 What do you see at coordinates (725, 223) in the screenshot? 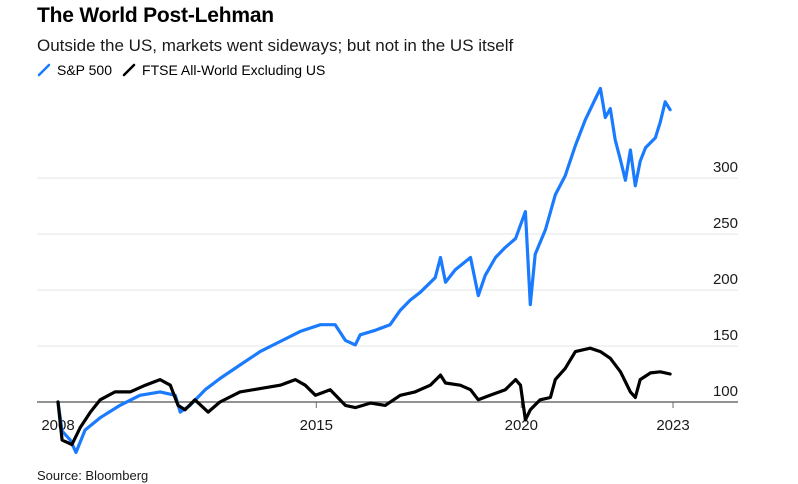
I see `y-tick-label: 250` at bounding box center [725, 223].